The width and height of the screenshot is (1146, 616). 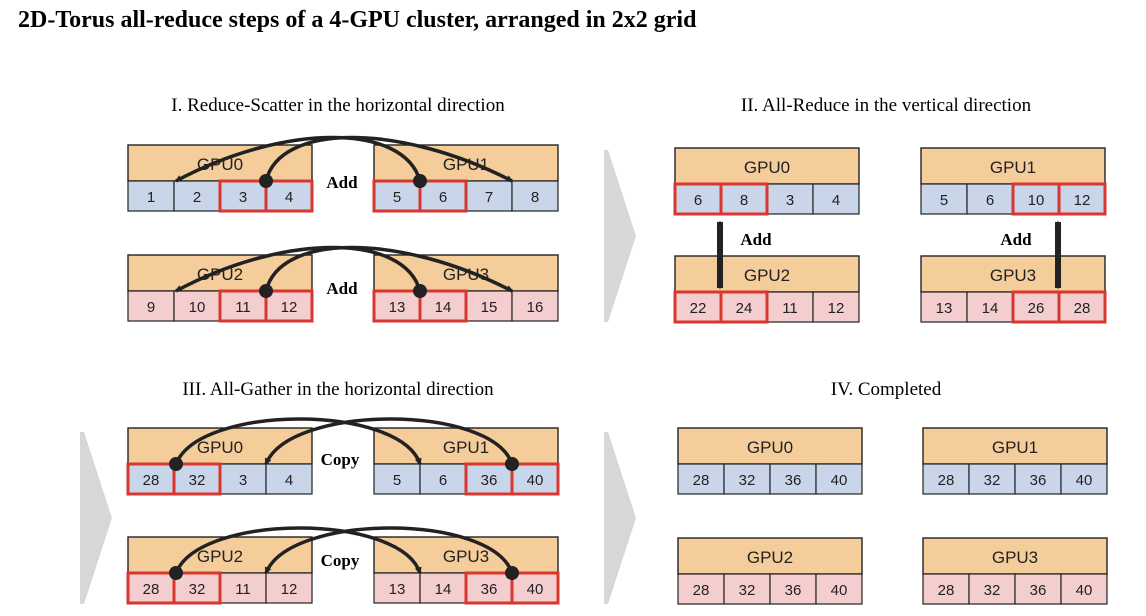 I want to click on chunk-value: 14, so click(x=990, y=308).